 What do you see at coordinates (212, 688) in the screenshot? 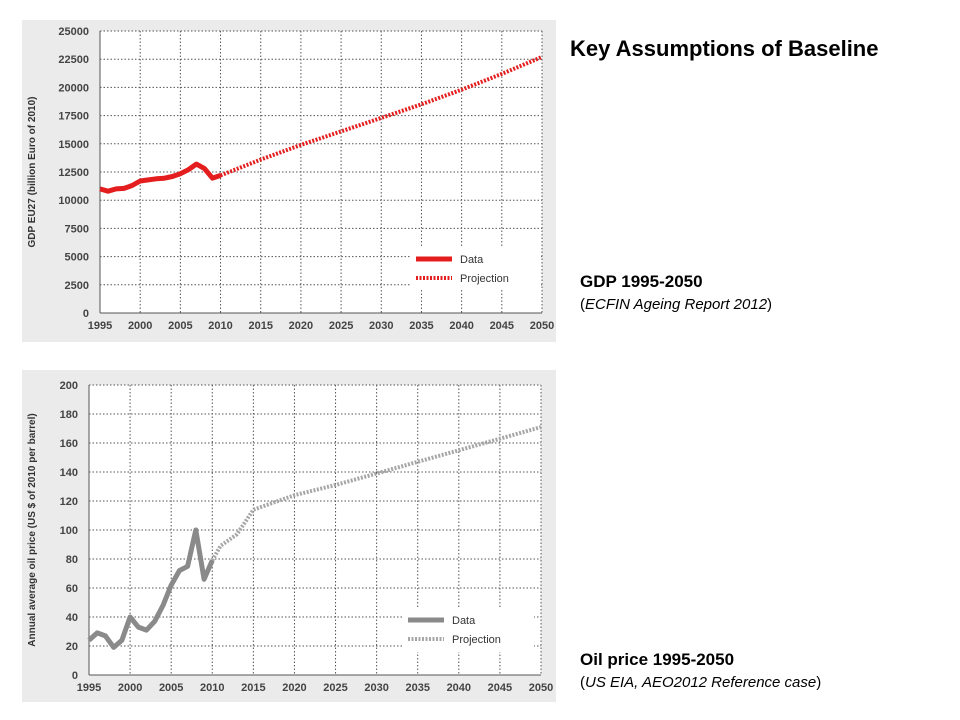
I see `oil-x-tick-label: 2010` at bounding box center [212, 688].